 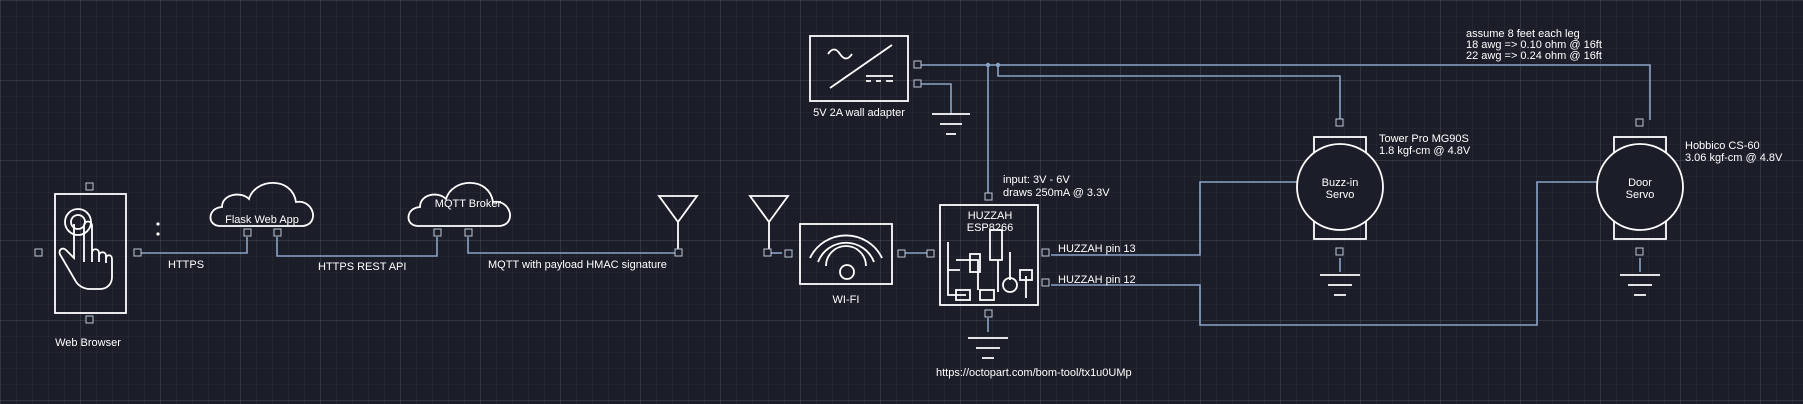 I want to click on web-browser: Web Browser, so click(x=97, y=265).